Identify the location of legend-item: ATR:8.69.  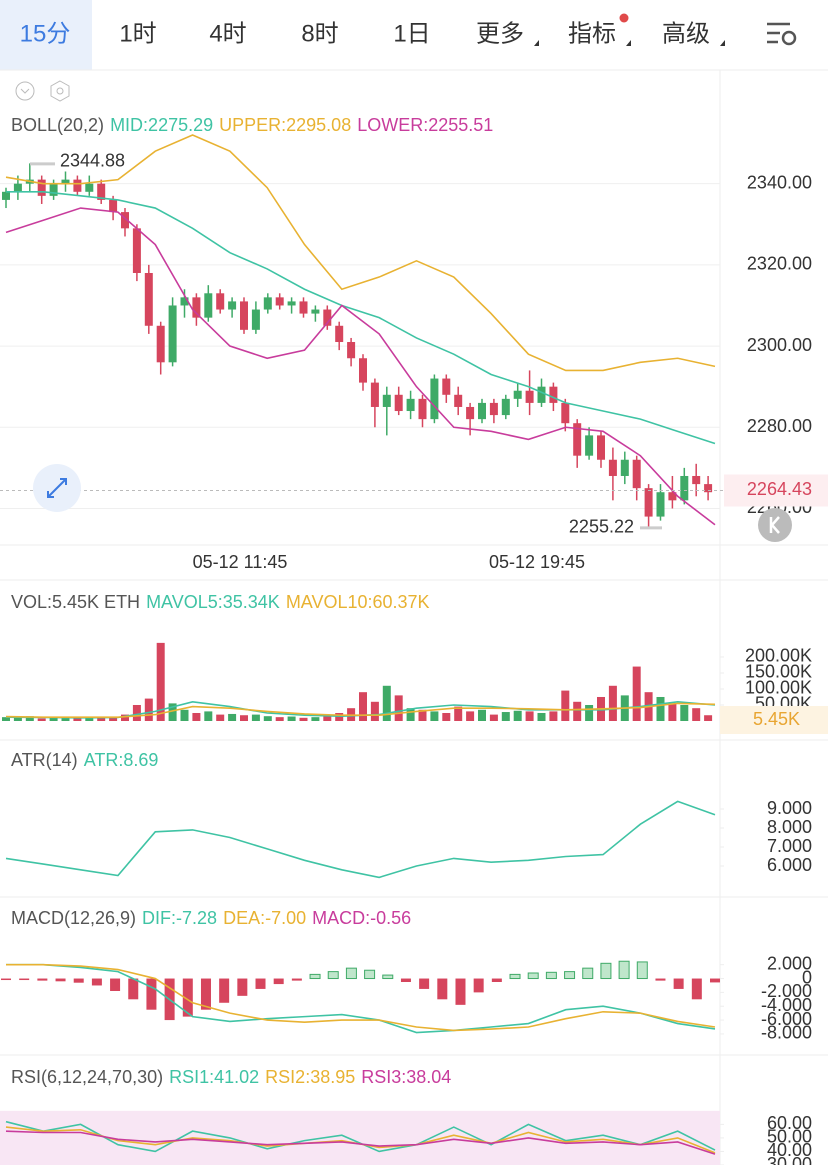
(121, 760).